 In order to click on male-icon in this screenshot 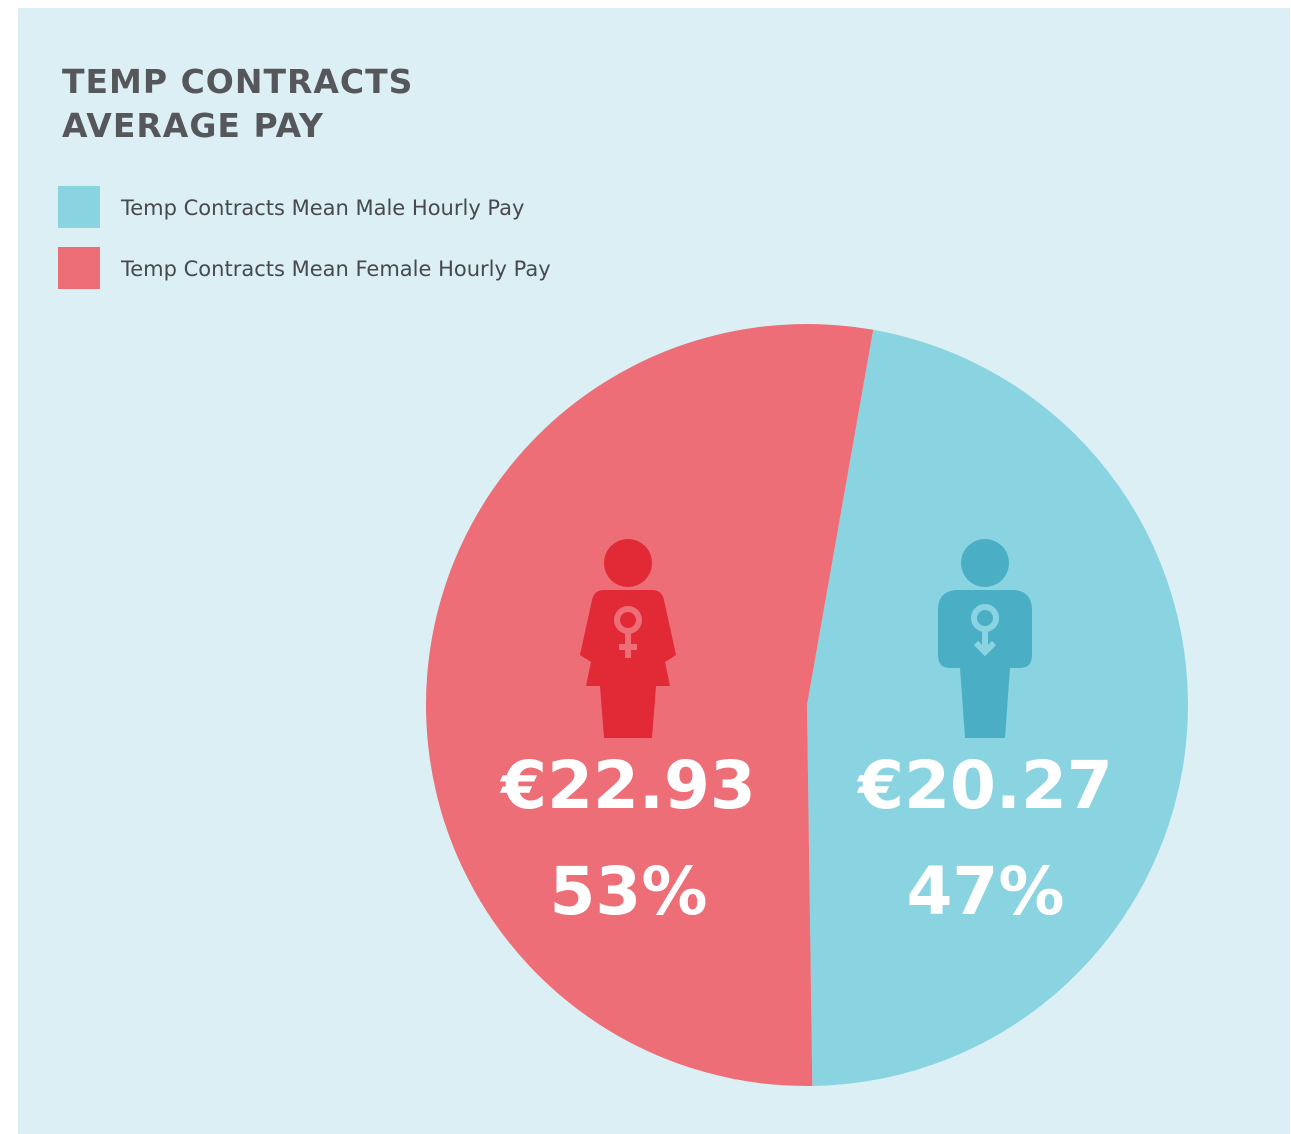, I will do `click(985, 638)`.